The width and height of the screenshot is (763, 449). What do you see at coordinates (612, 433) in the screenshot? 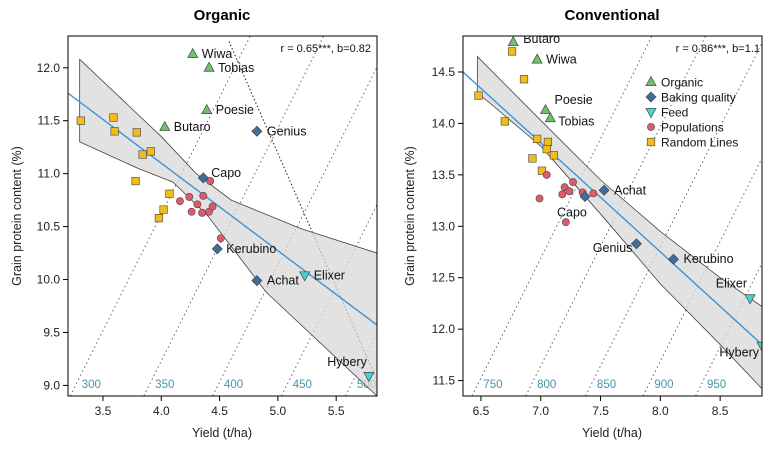
I see `conventional-x-axis-label: Yield (t/ha)` at bounding box center [612, 433].